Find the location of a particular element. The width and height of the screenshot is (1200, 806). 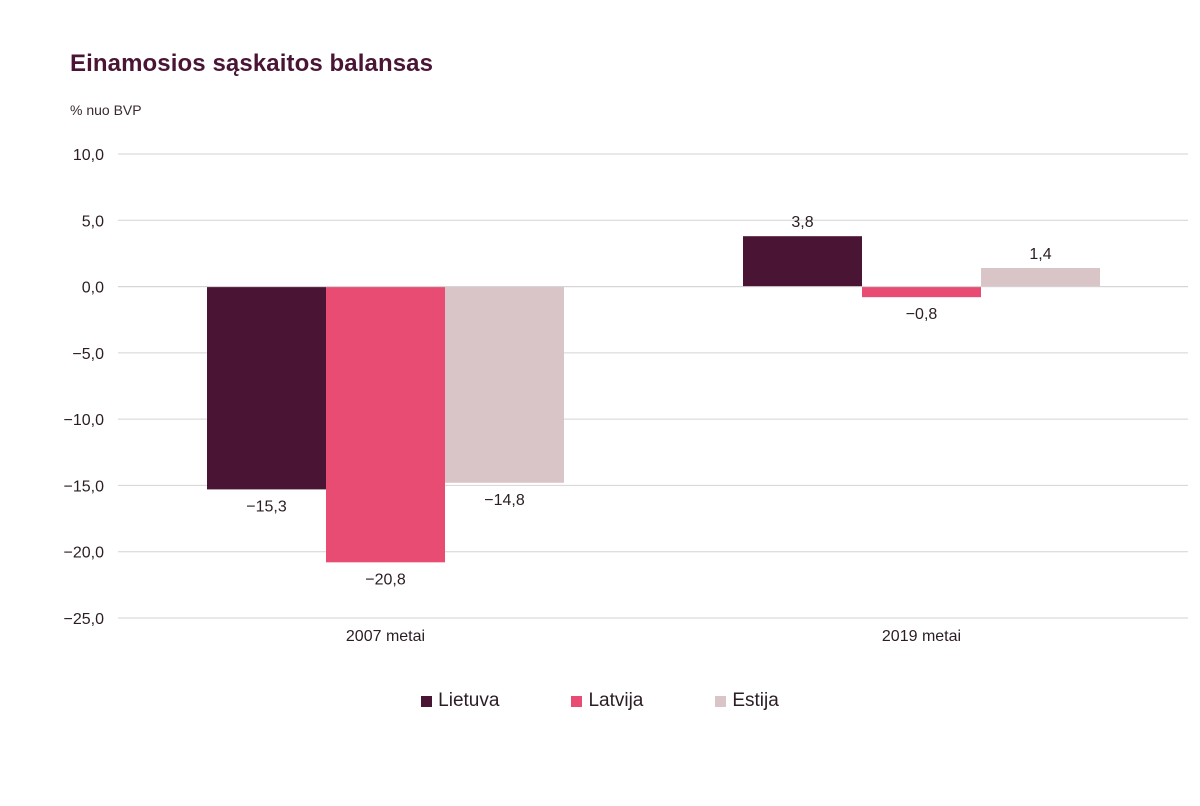

legend-label: Latvija is located at coordinates (616, 700).